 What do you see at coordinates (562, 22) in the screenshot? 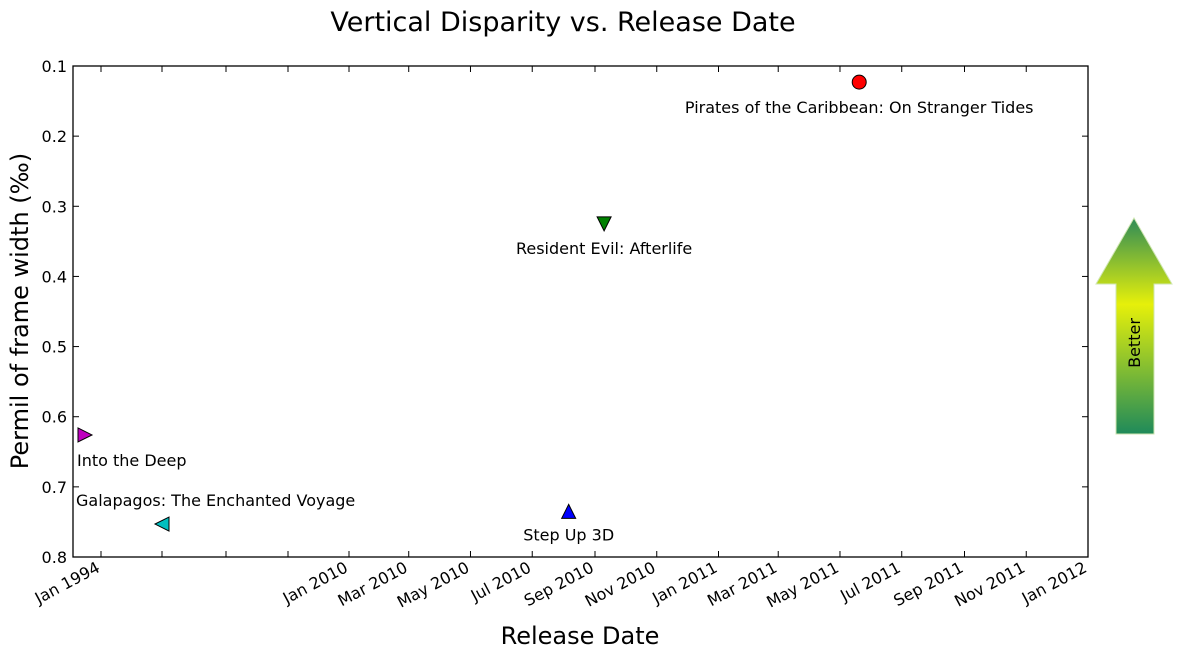
I see `chart-title: Vertical Disparity vs. Release Date` at bounding box center [562, 22].